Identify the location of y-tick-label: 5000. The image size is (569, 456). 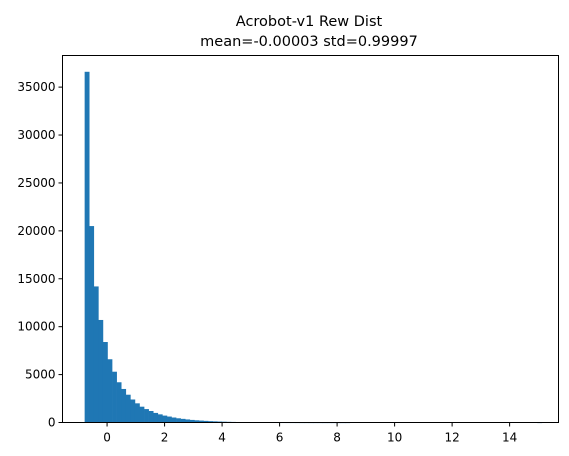
(40, 375).